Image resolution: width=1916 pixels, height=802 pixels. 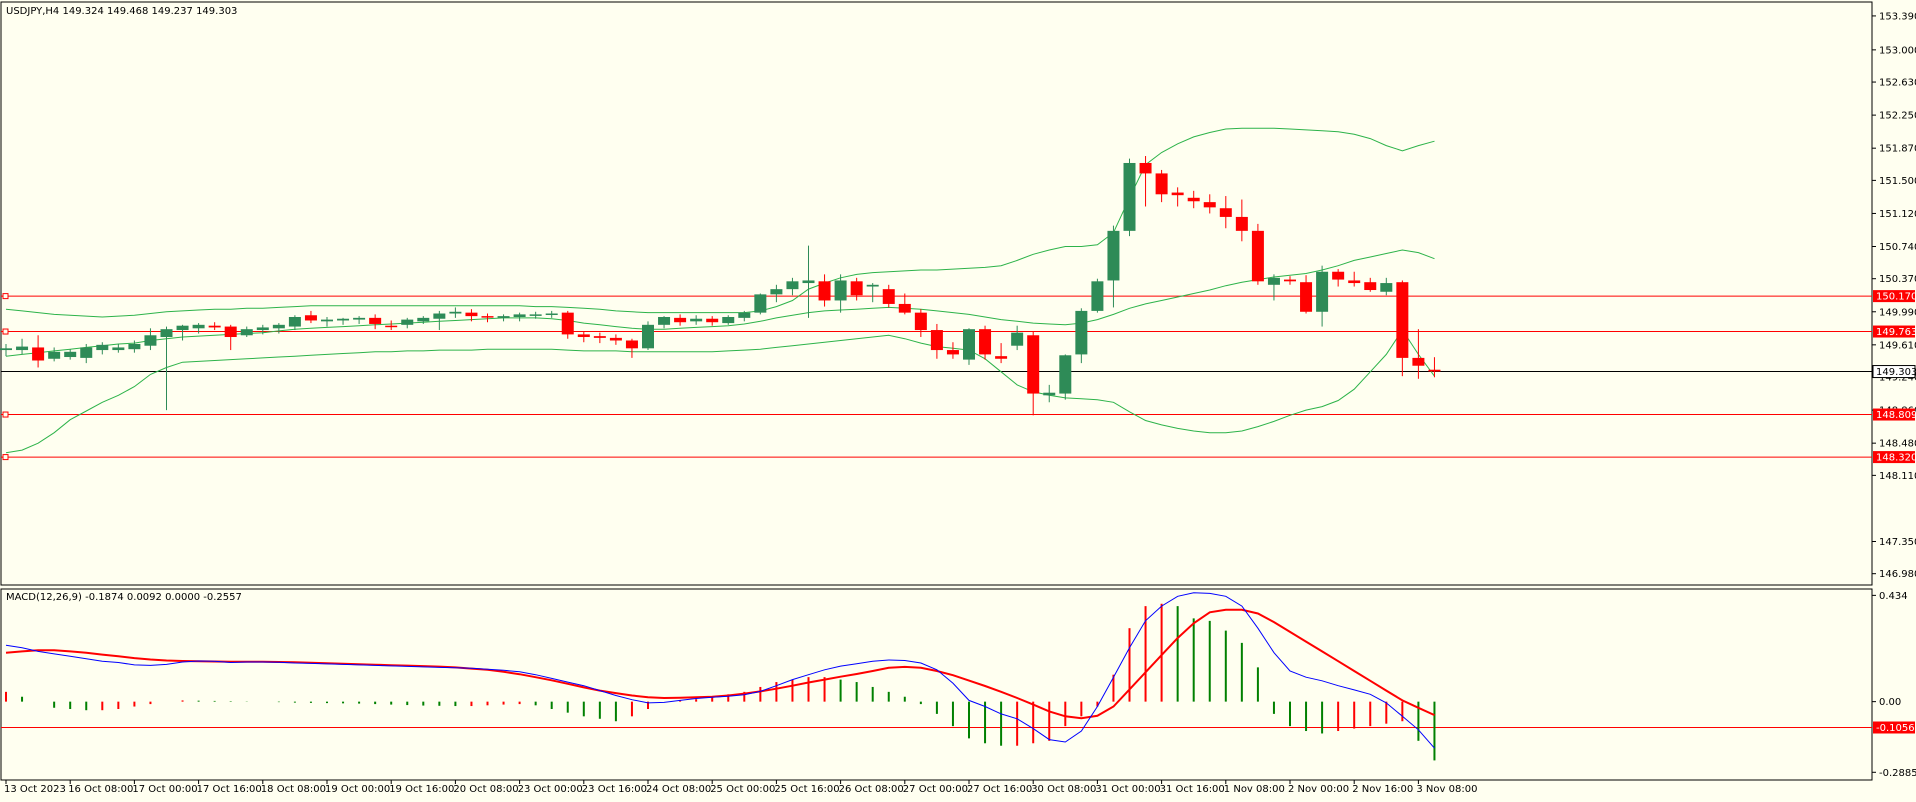 I want to click on bollinger-lower-line, so click(x=720, y=391).